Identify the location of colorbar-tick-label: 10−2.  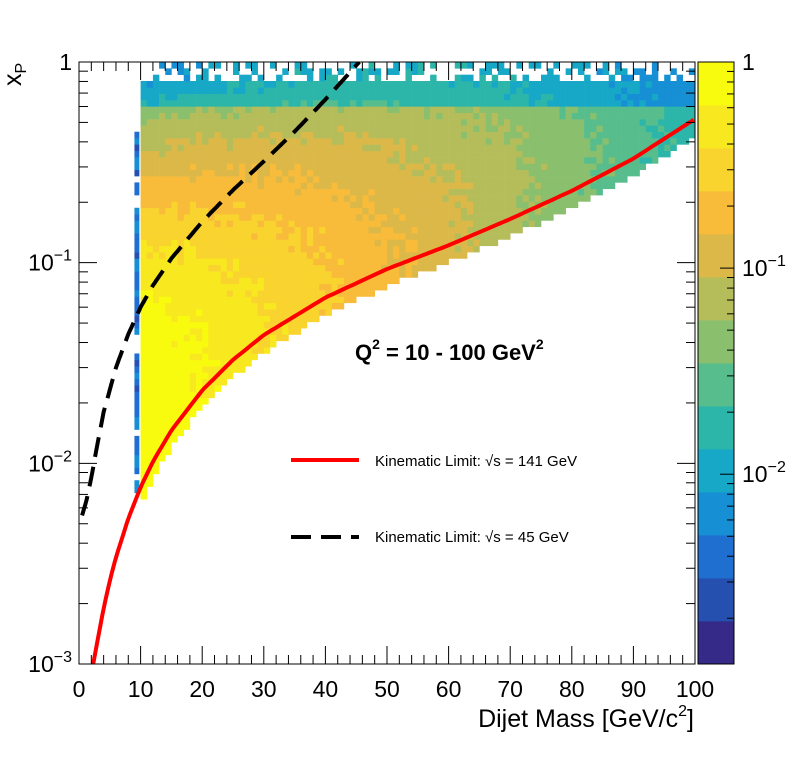
(764, 473).